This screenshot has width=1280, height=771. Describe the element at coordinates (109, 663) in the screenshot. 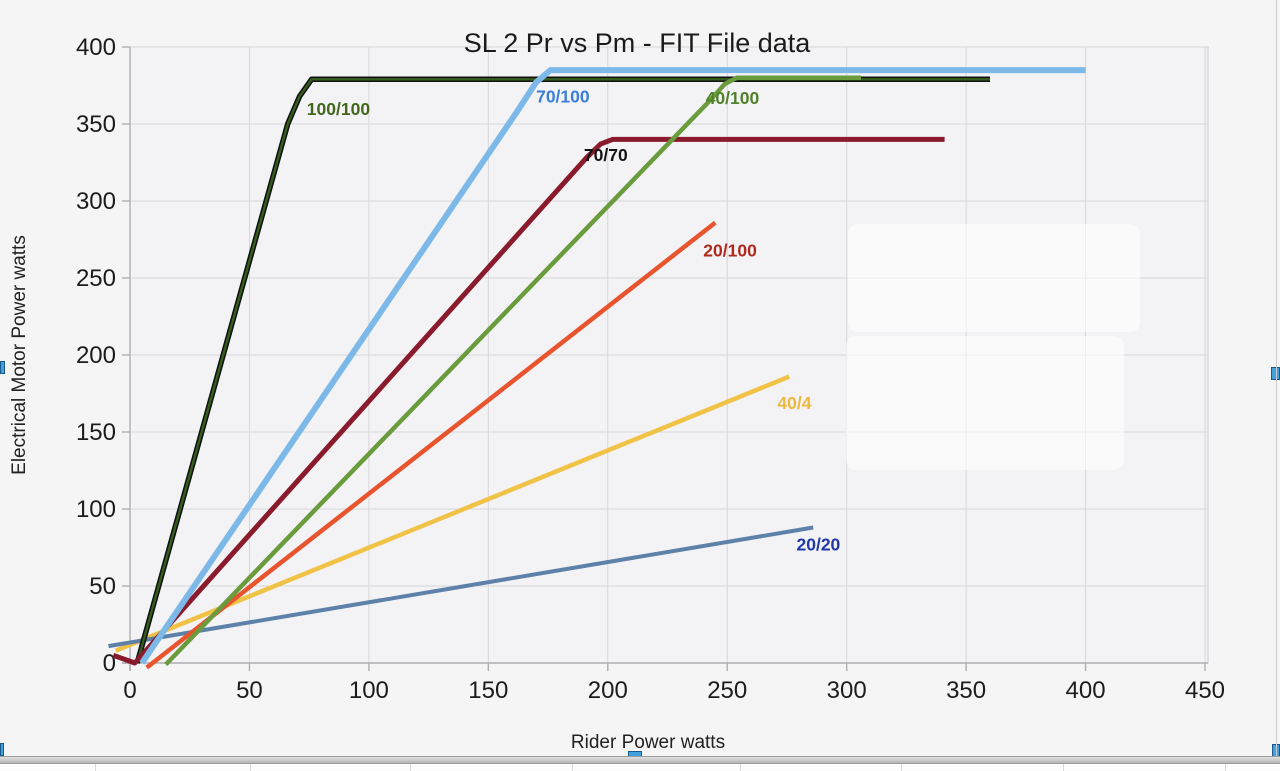

I see `y-tick-label: 0` at that location.